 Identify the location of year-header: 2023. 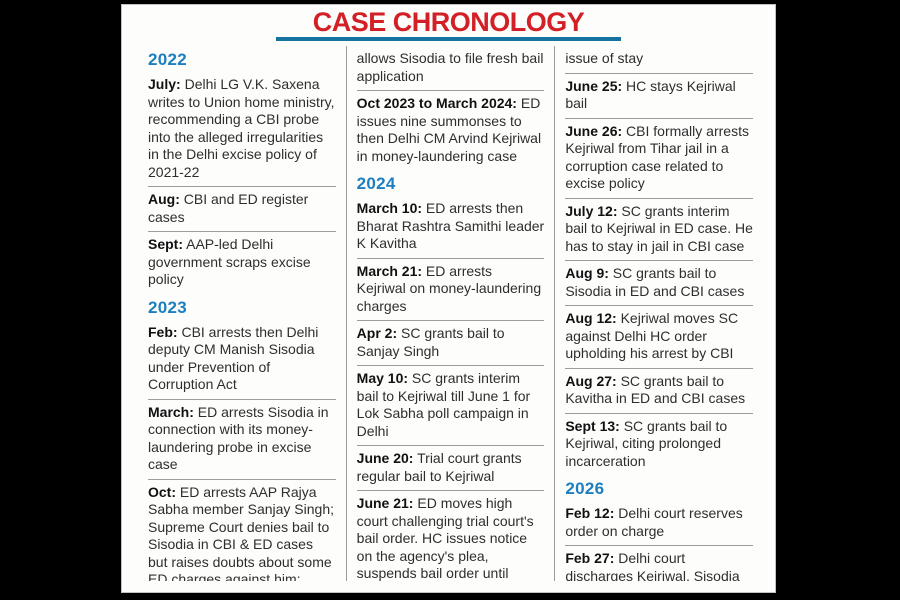
(168, 307).